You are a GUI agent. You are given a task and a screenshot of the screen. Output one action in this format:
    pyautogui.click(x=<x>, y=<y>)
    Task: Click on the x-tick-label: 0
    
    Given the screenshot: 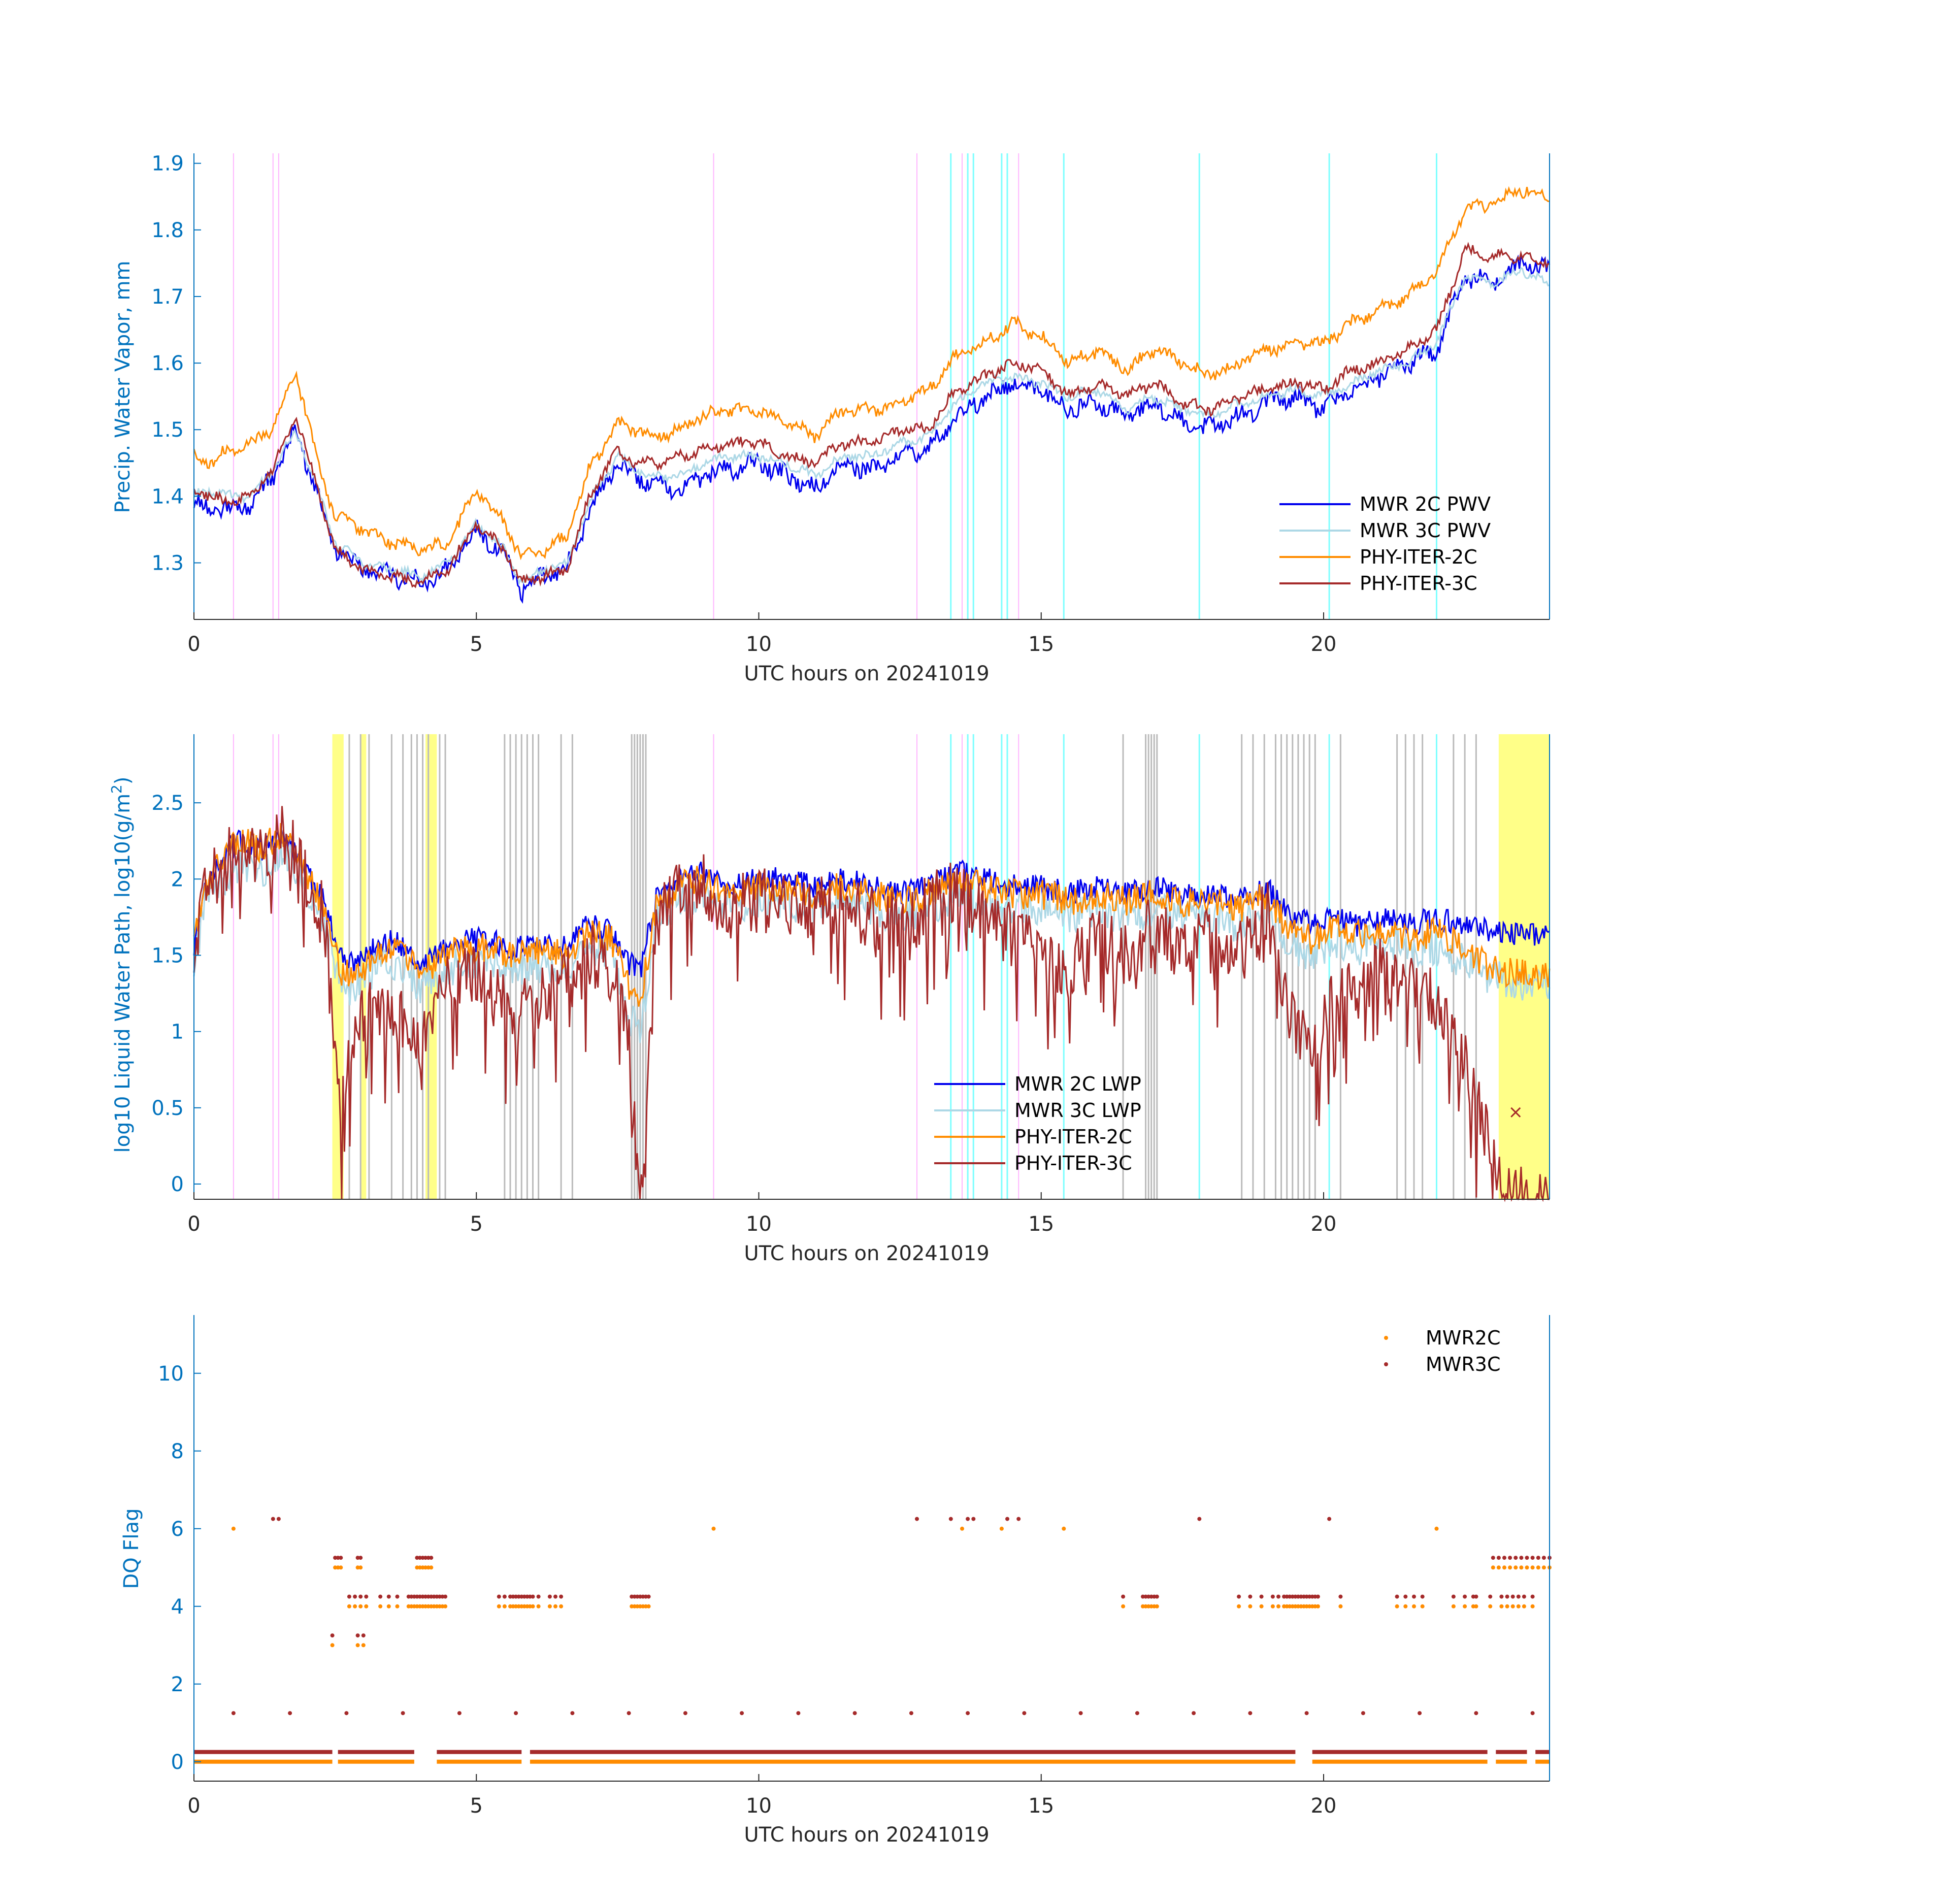 What is the action you would take?
    pyautogui.click(x=193, y=1224)
    